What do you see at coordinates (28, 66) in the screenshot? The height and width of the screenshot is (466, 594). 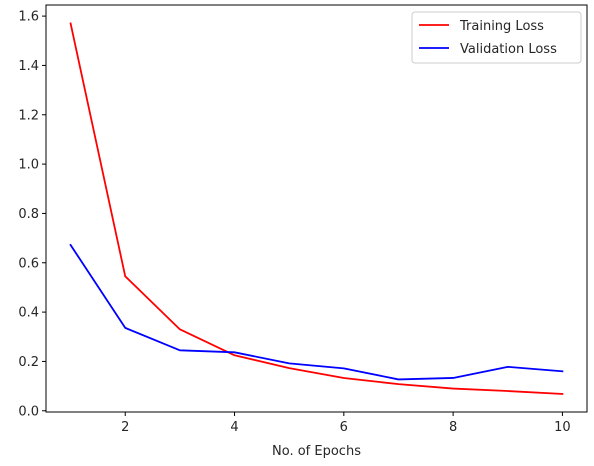 I see `y-tick-label: 1.4` at bounding box center [28, 66].